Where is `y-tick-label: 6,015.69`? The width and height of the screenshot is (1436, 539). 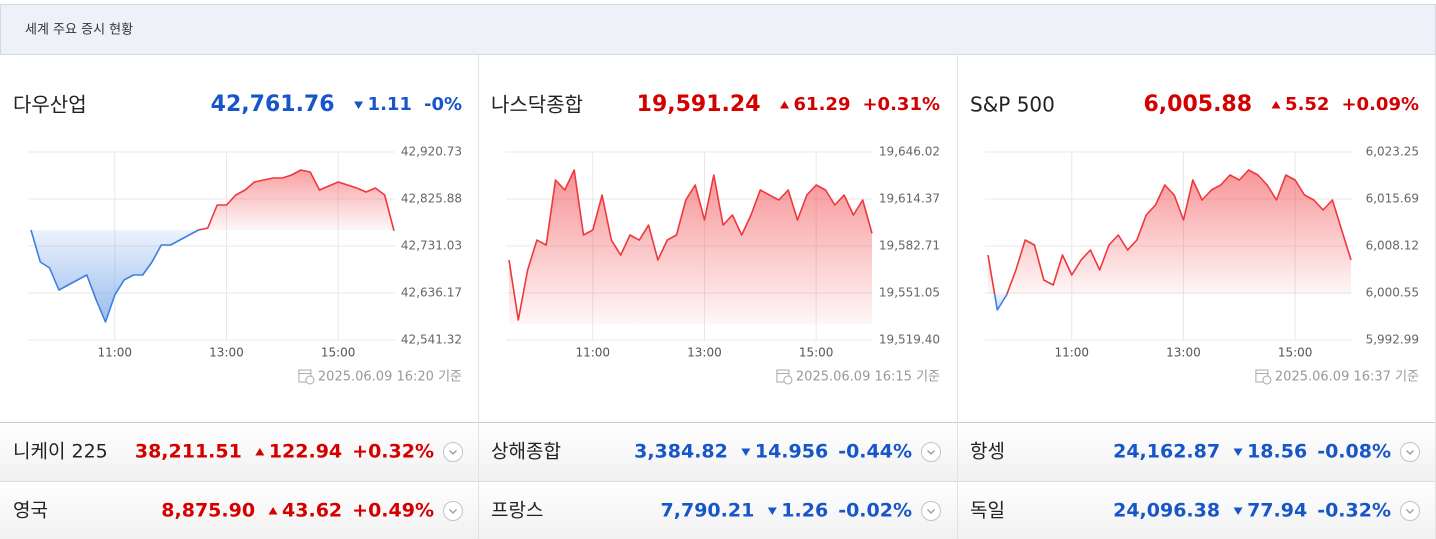 y-tick-label: 6,015.69 is located at coordinates (1392, 198).